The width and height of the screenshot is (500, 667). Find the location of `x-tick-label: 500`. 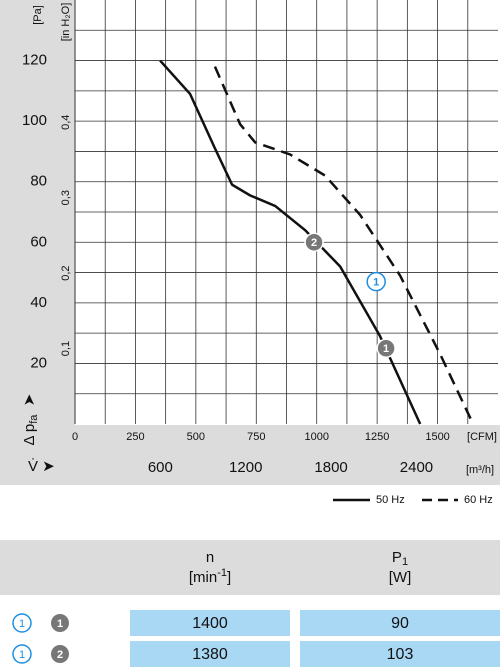

x-tick-label: 500 is located at coordinates (196, 437).